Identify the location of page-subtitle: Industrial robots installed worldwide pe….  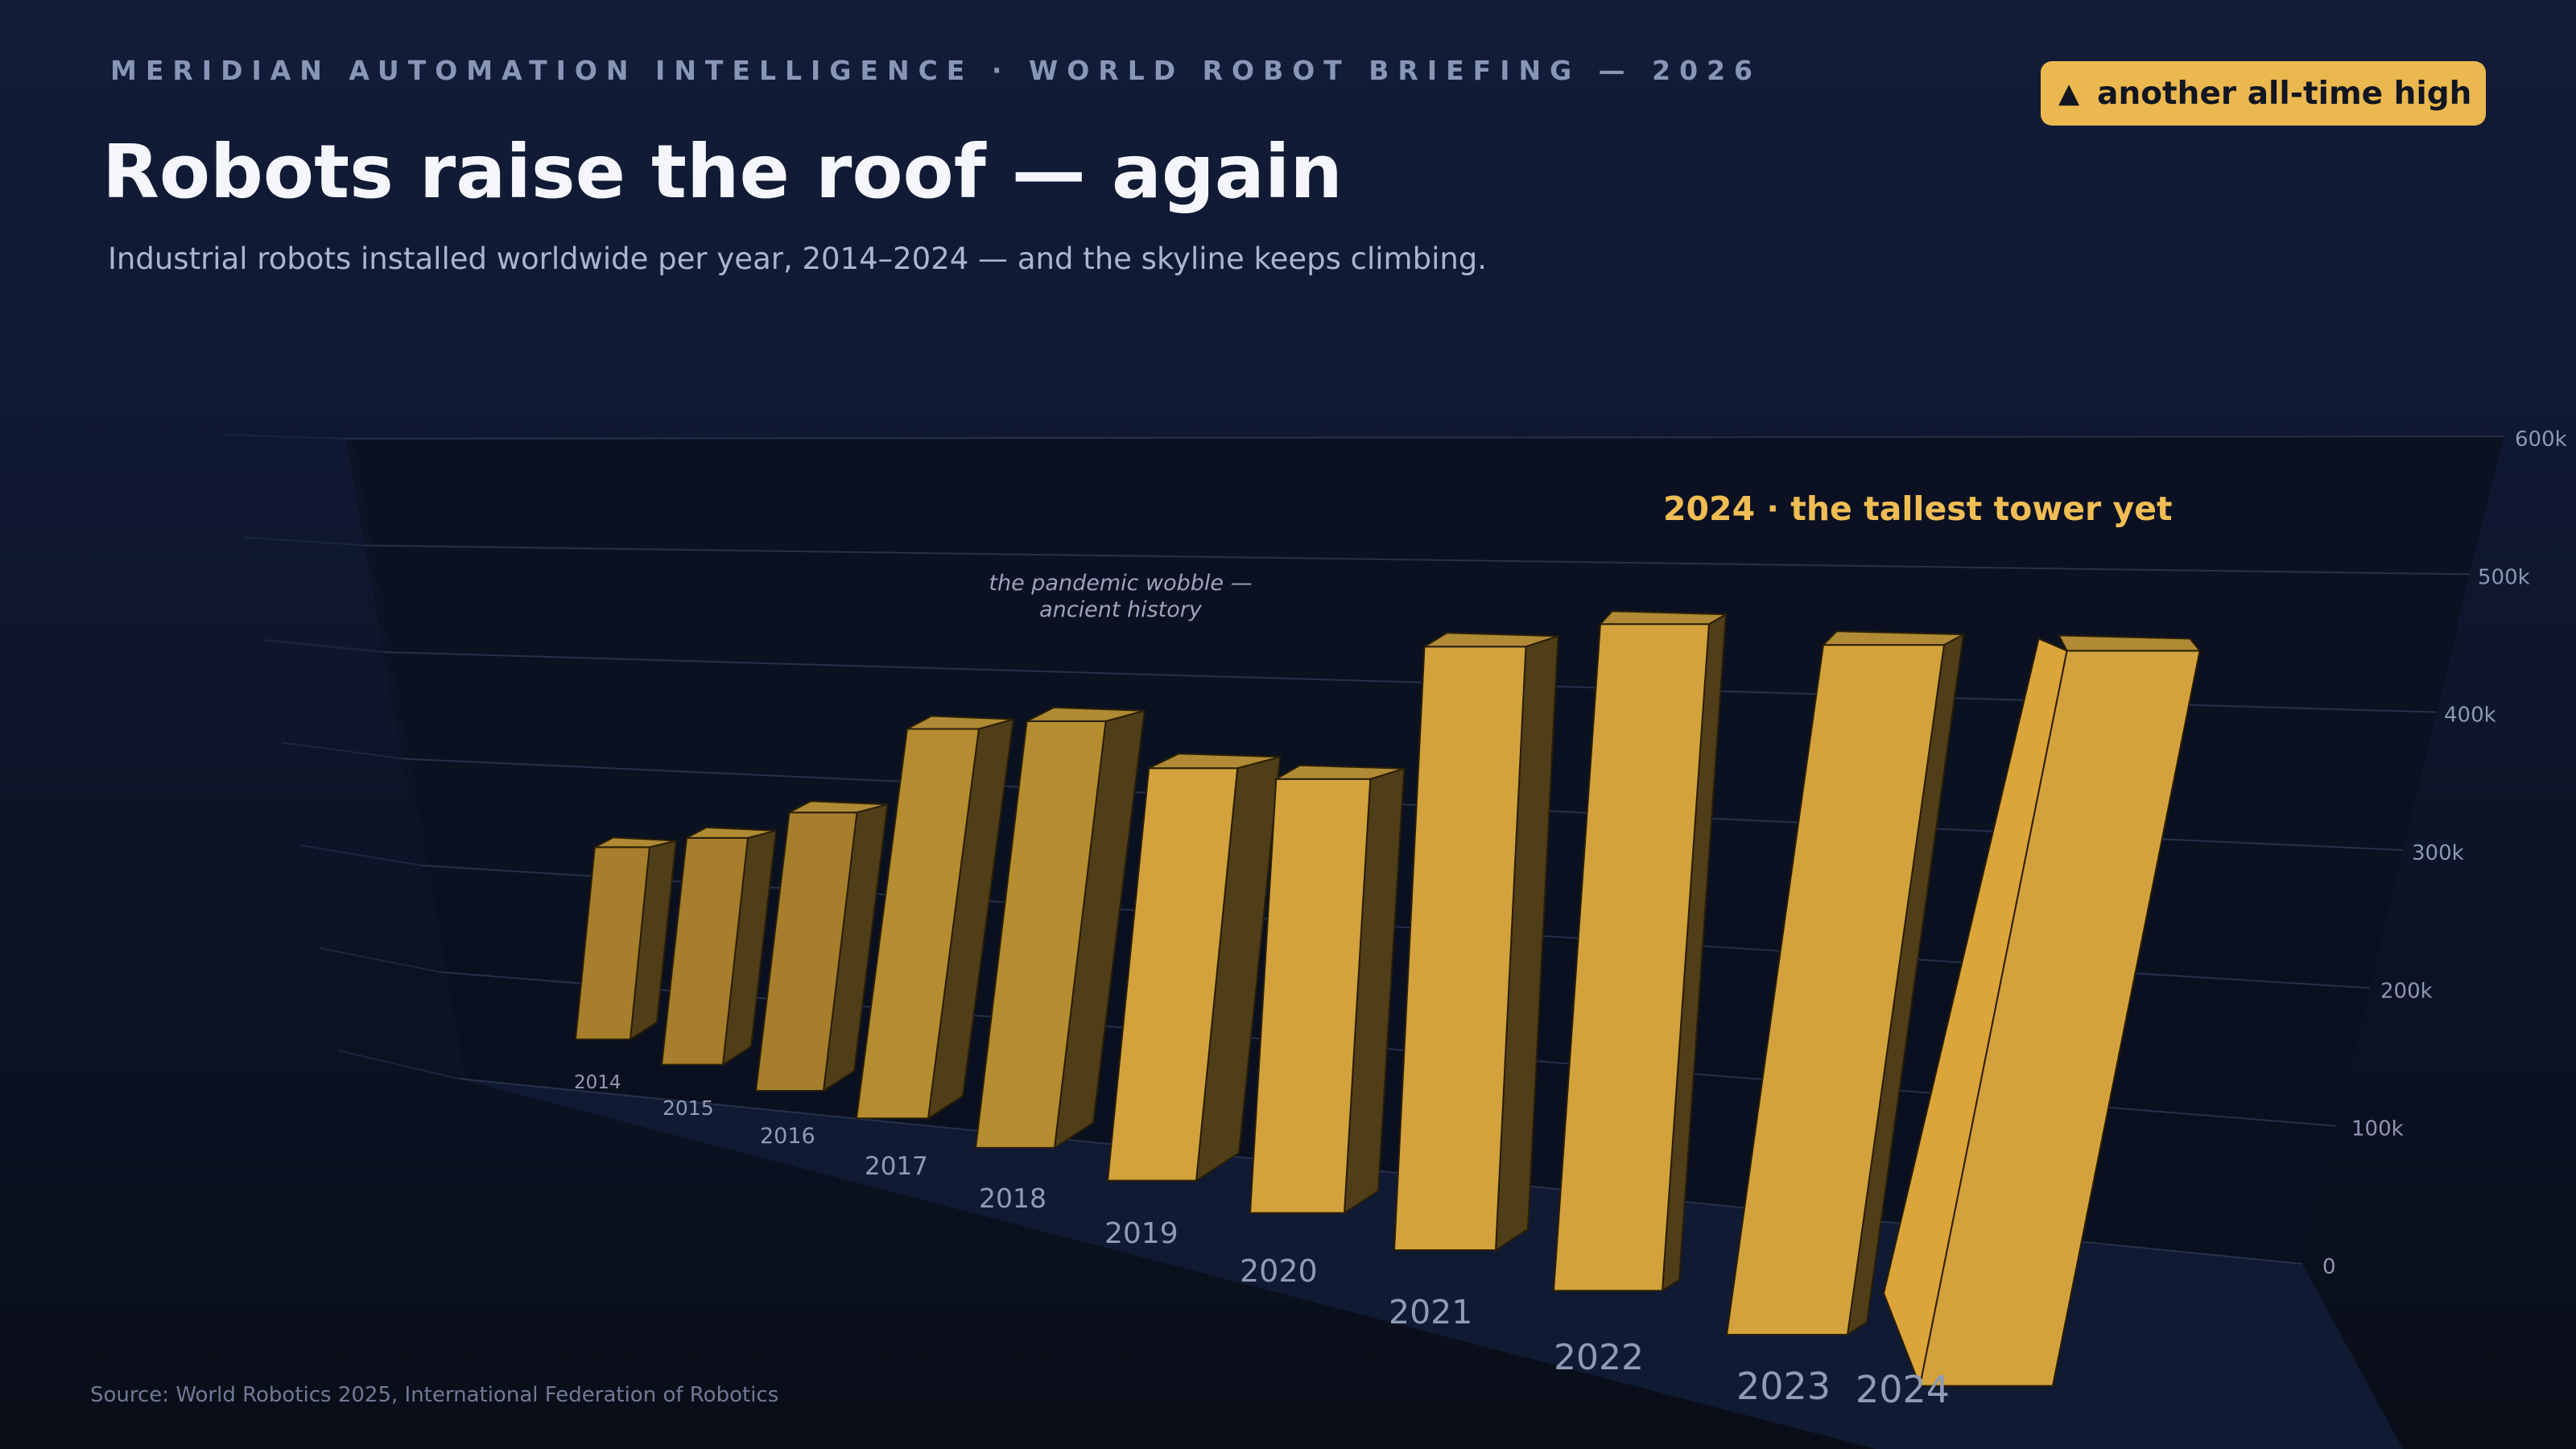
(798, 259).